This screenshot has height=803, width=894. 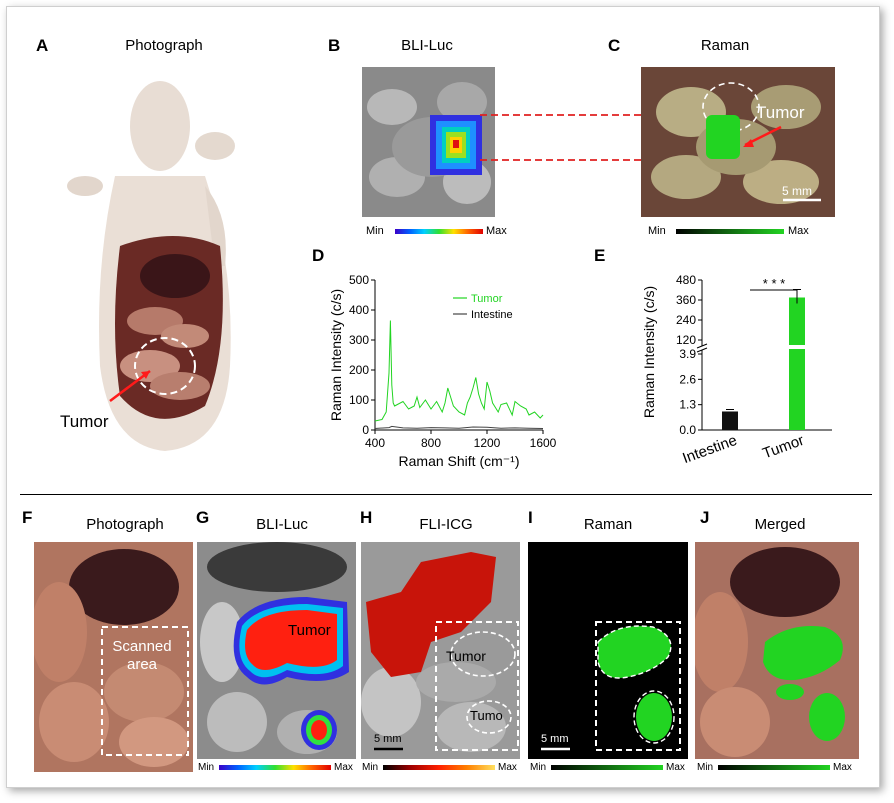 What do you see at coordinates (459, 427) in the screenshot?
I see `series-line-intestine` at bounding box center [459, 427].